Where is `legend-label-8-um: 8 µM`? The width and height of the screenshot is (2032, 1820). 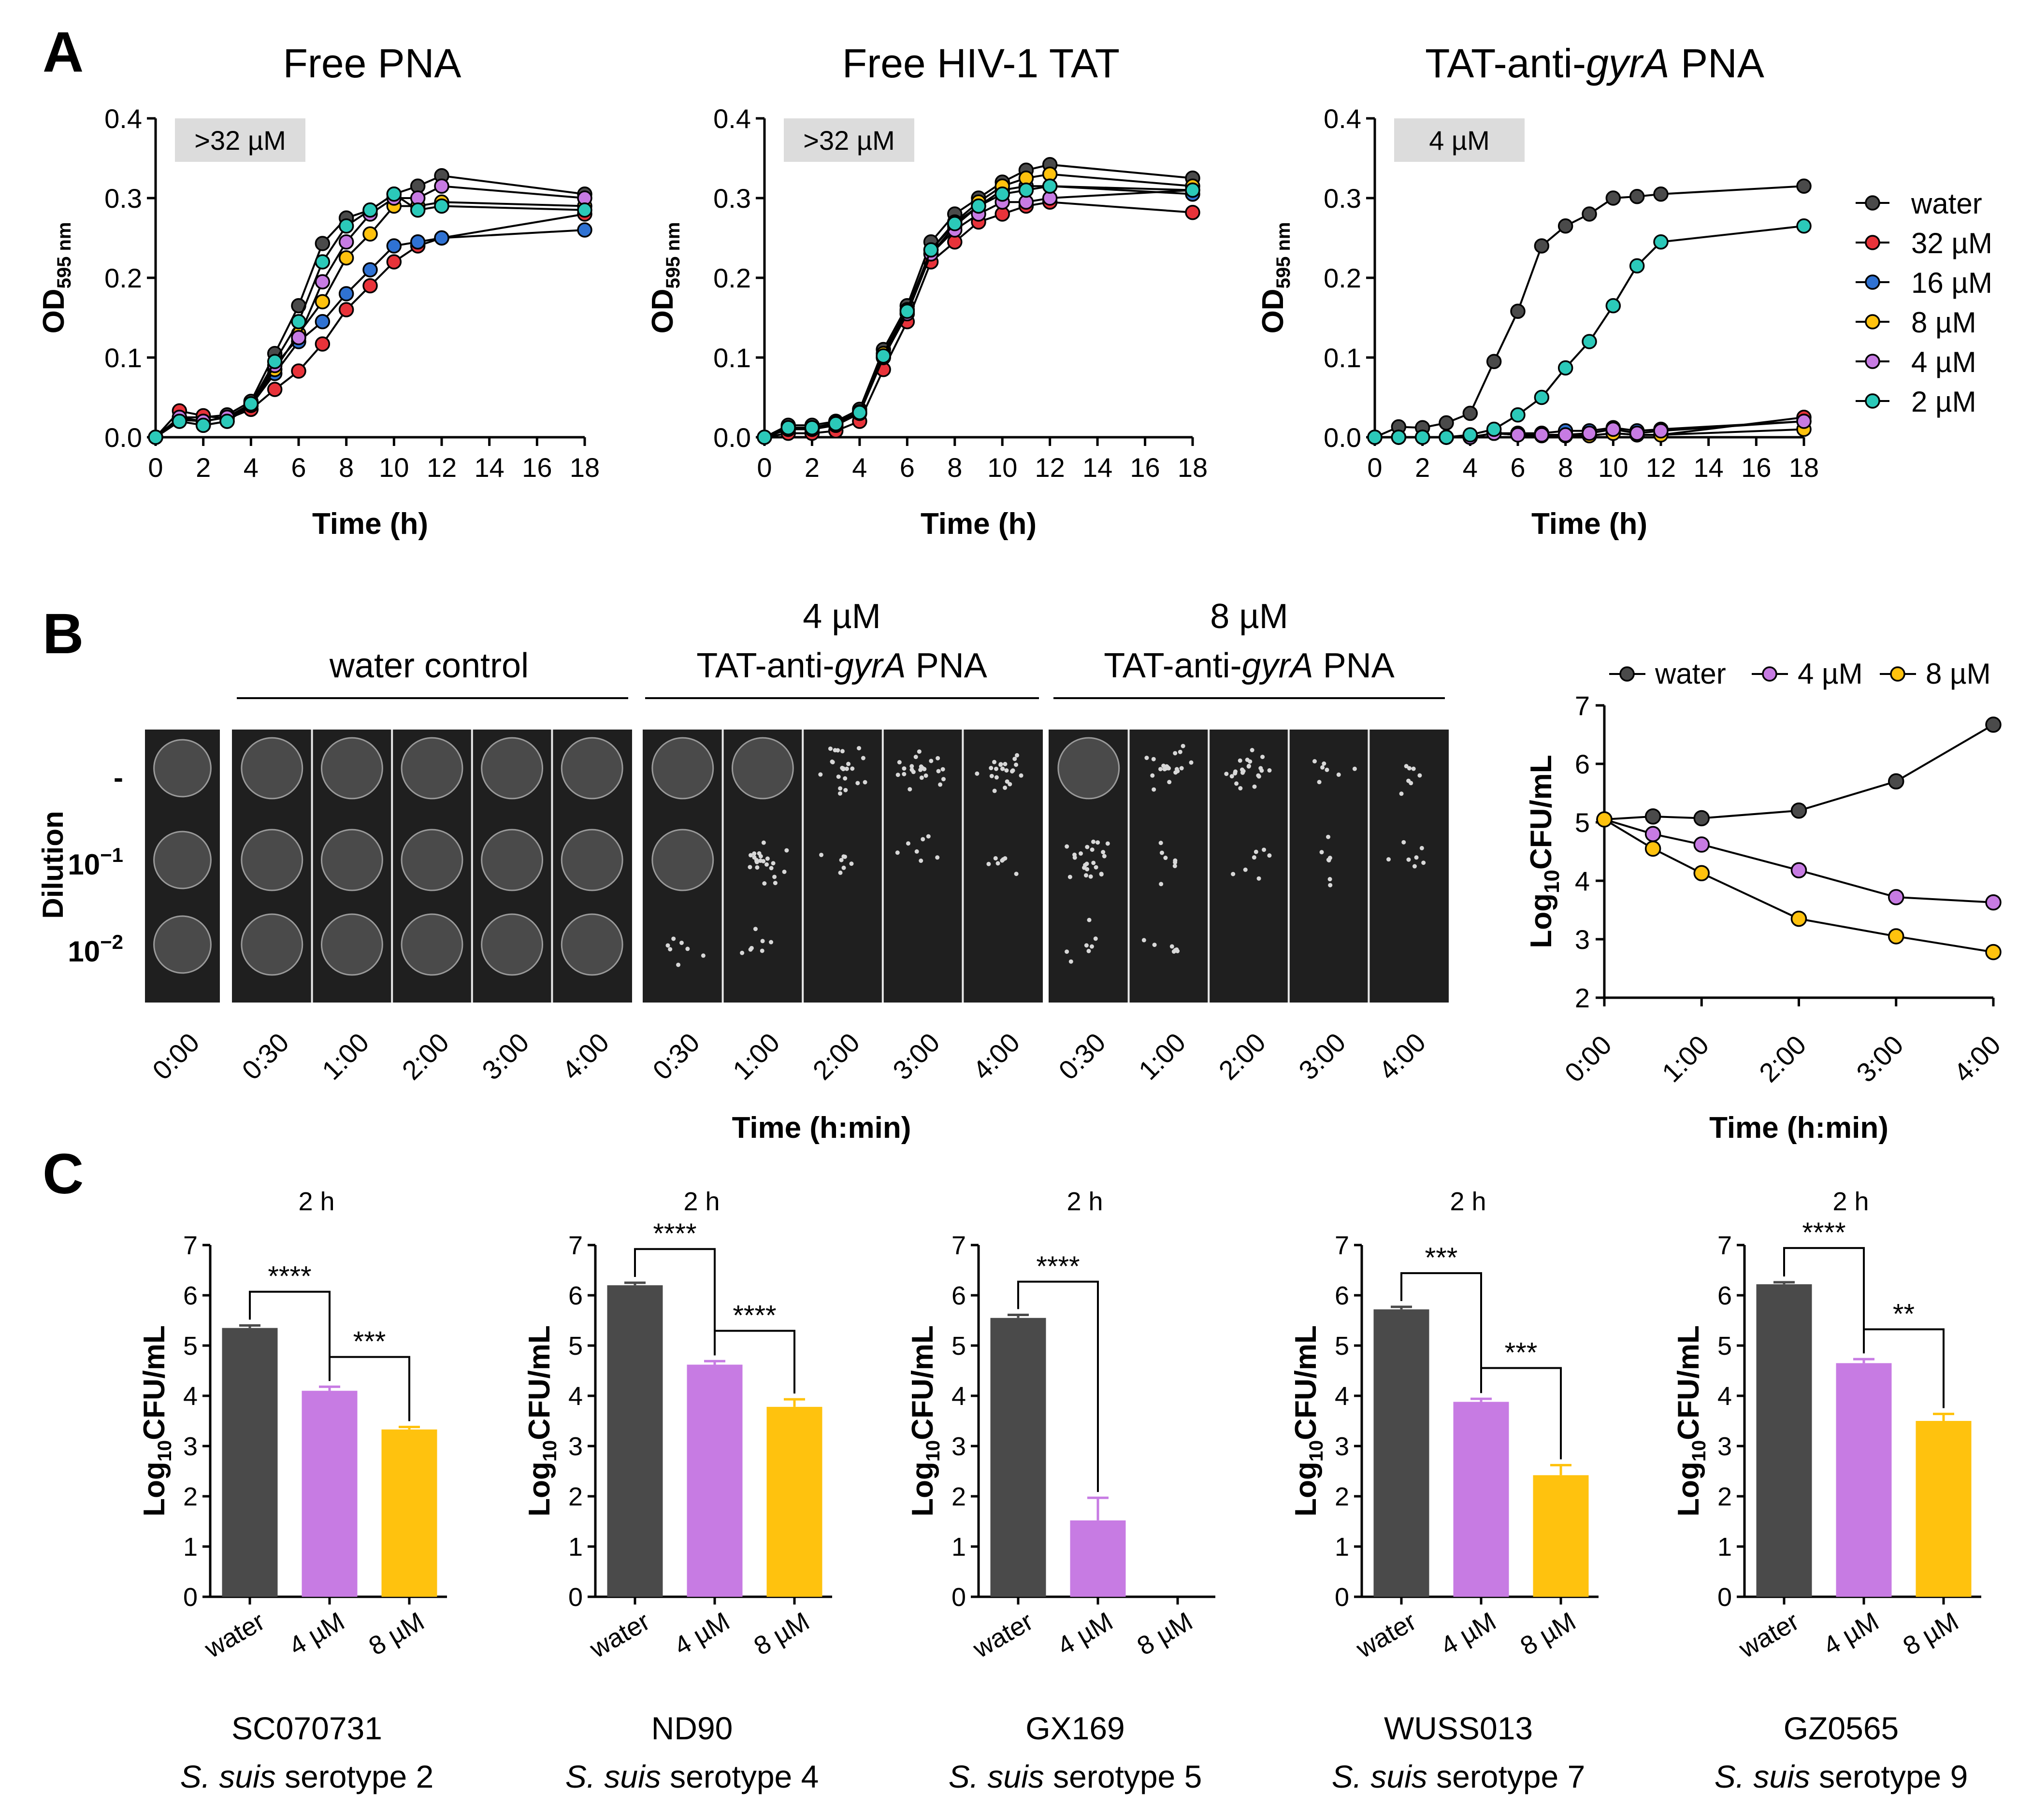 legend-label-8-um: 8 µM is located at coordinates (1958, 674).